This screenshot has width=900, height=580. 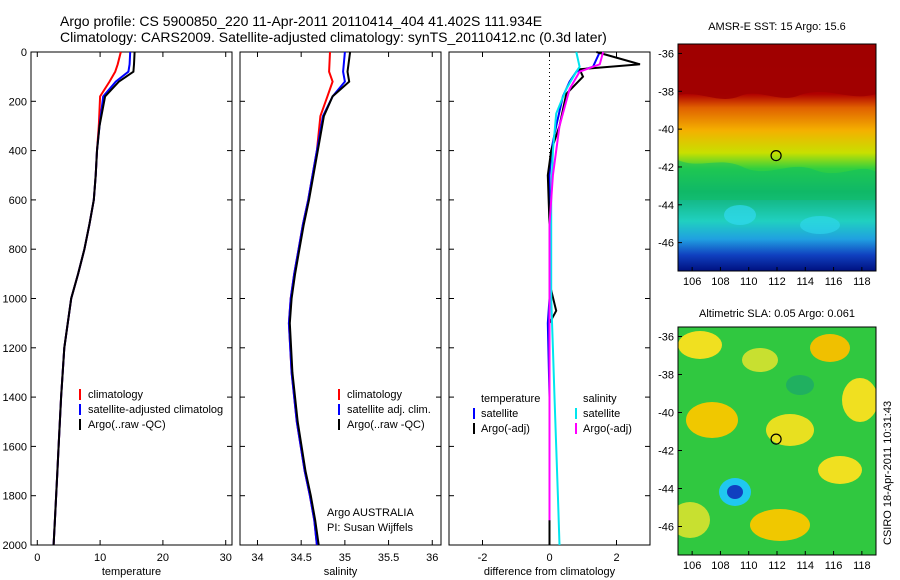 What do you see at coordinates (15, 349) in the screenshot?
I see `y-tick-label: 1200` at bounding box center [15, 349].